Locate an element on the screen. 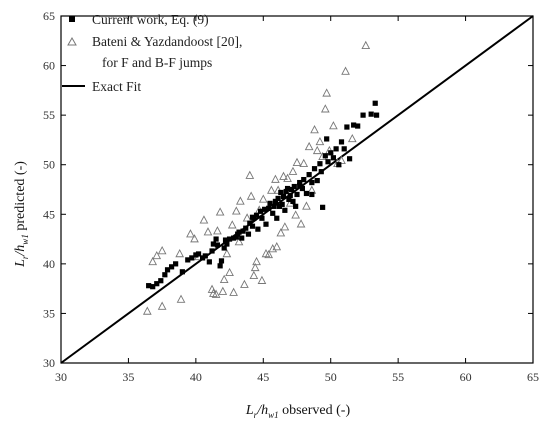 This screenshot has width=550, height=428. y-tick-label: 45 is located at coordinates (49, 214).